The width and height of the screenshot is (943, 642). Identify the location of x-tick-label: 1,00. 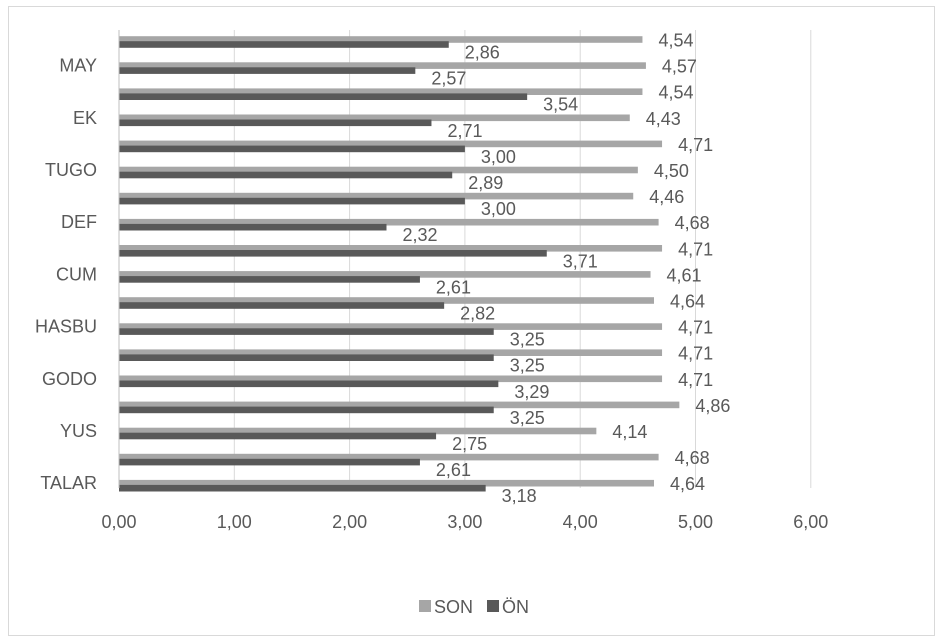
(234, 522).